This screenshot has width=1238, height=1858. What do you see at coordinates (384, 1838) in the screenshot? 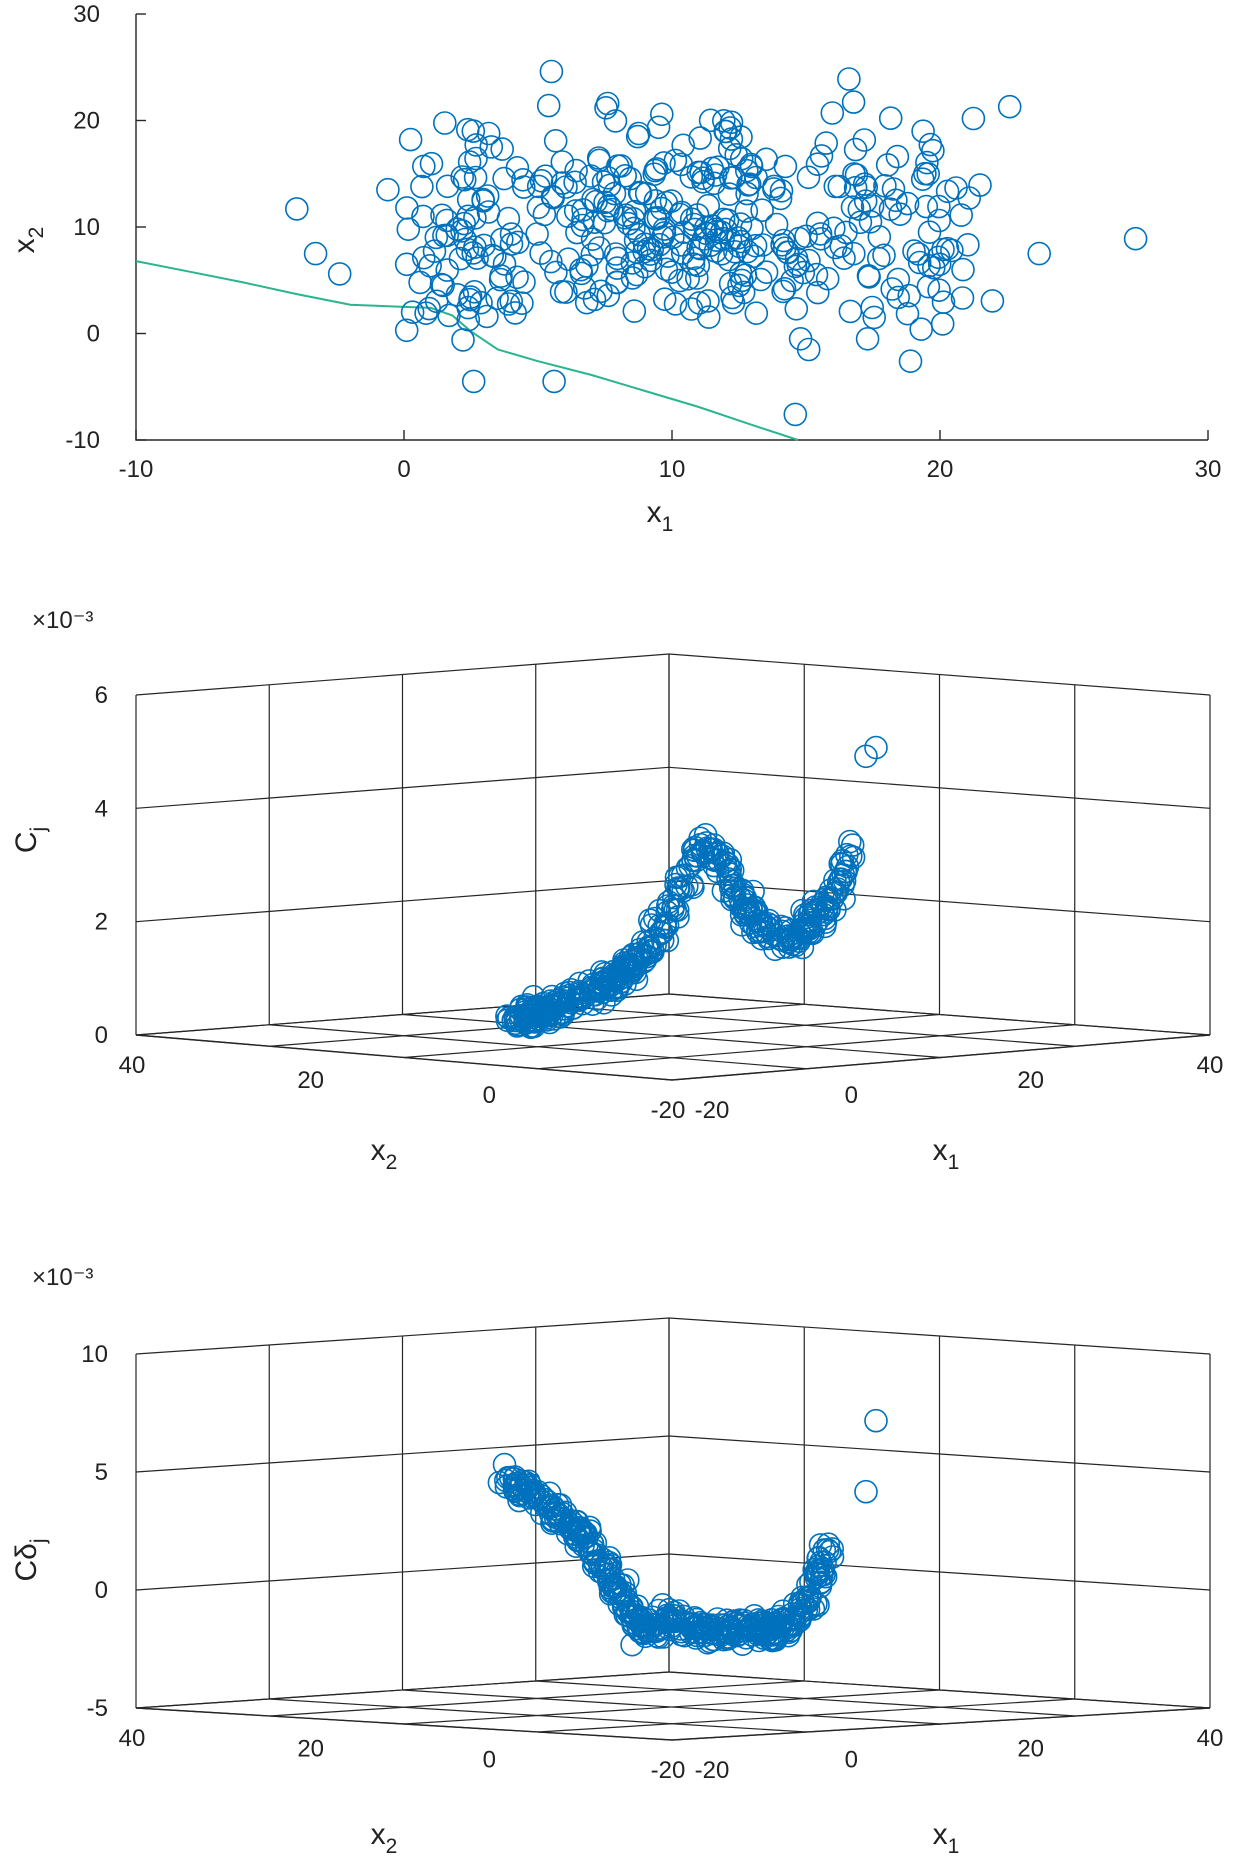
I see `bottom-x2-label: x2` at bounding box center [384, 1838].